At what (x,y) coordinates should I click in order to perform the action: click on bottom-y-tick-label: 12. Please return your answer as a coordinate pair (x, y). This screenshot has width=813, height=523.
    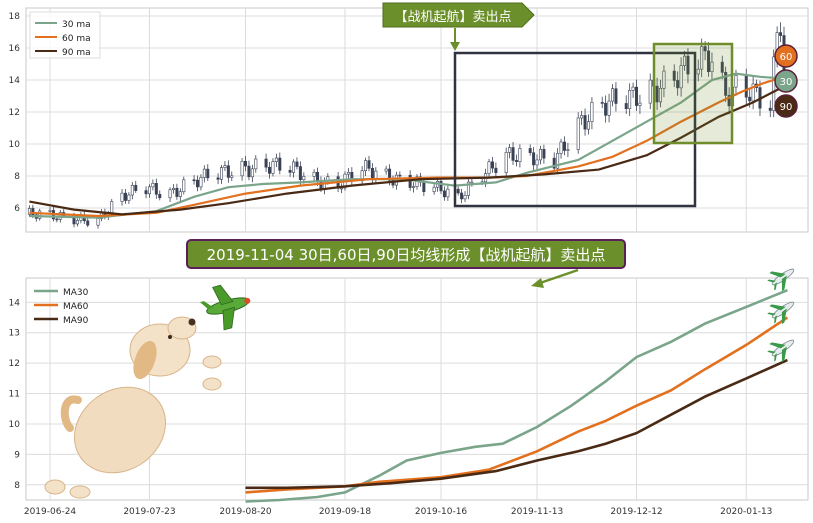
    Looking at the image, I should click on (14, 364).